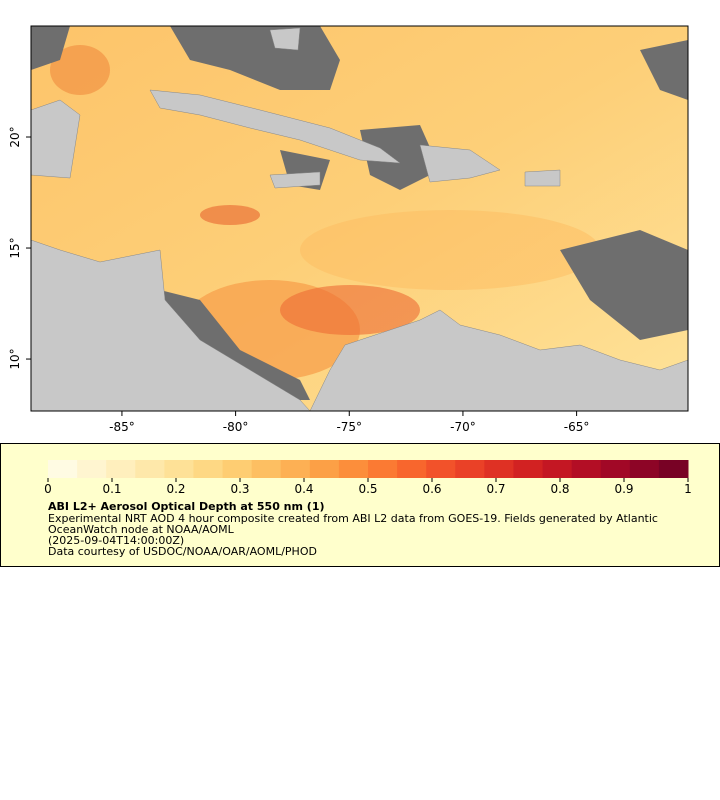 Image resolution: width=720 pixels, height=800 pixels. I want to click on colorbar-tick-label: 0, so click(48, 489).